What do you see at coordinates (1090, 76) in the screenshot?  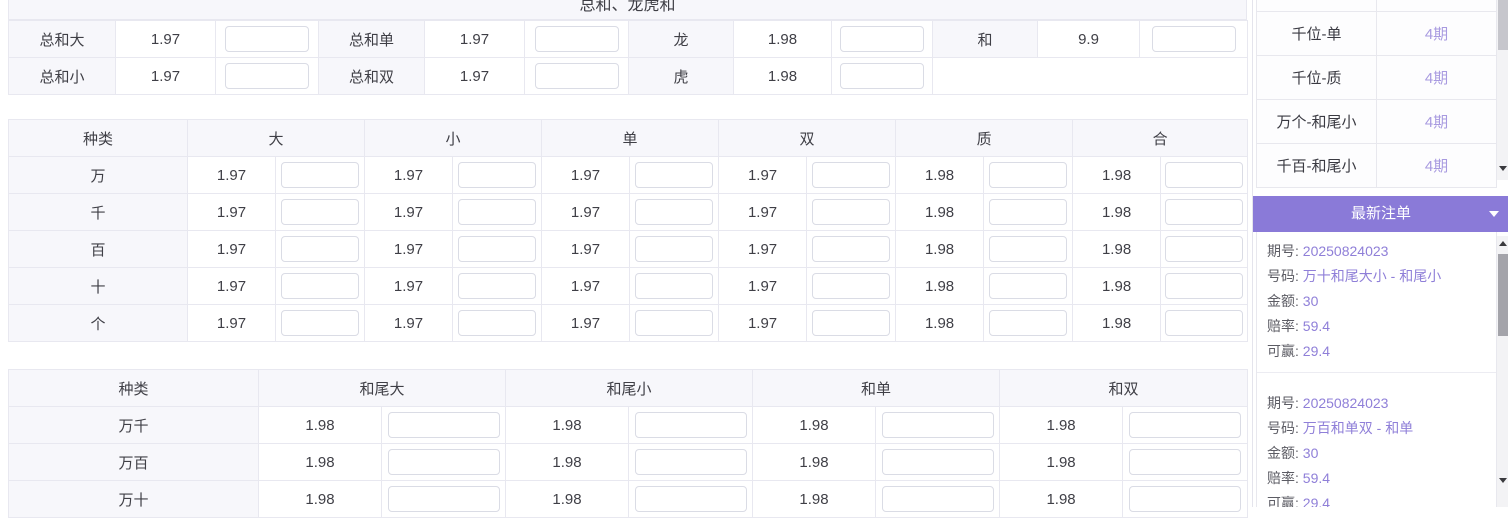 I see `empty-cell` at bounding box center [1090, 76].